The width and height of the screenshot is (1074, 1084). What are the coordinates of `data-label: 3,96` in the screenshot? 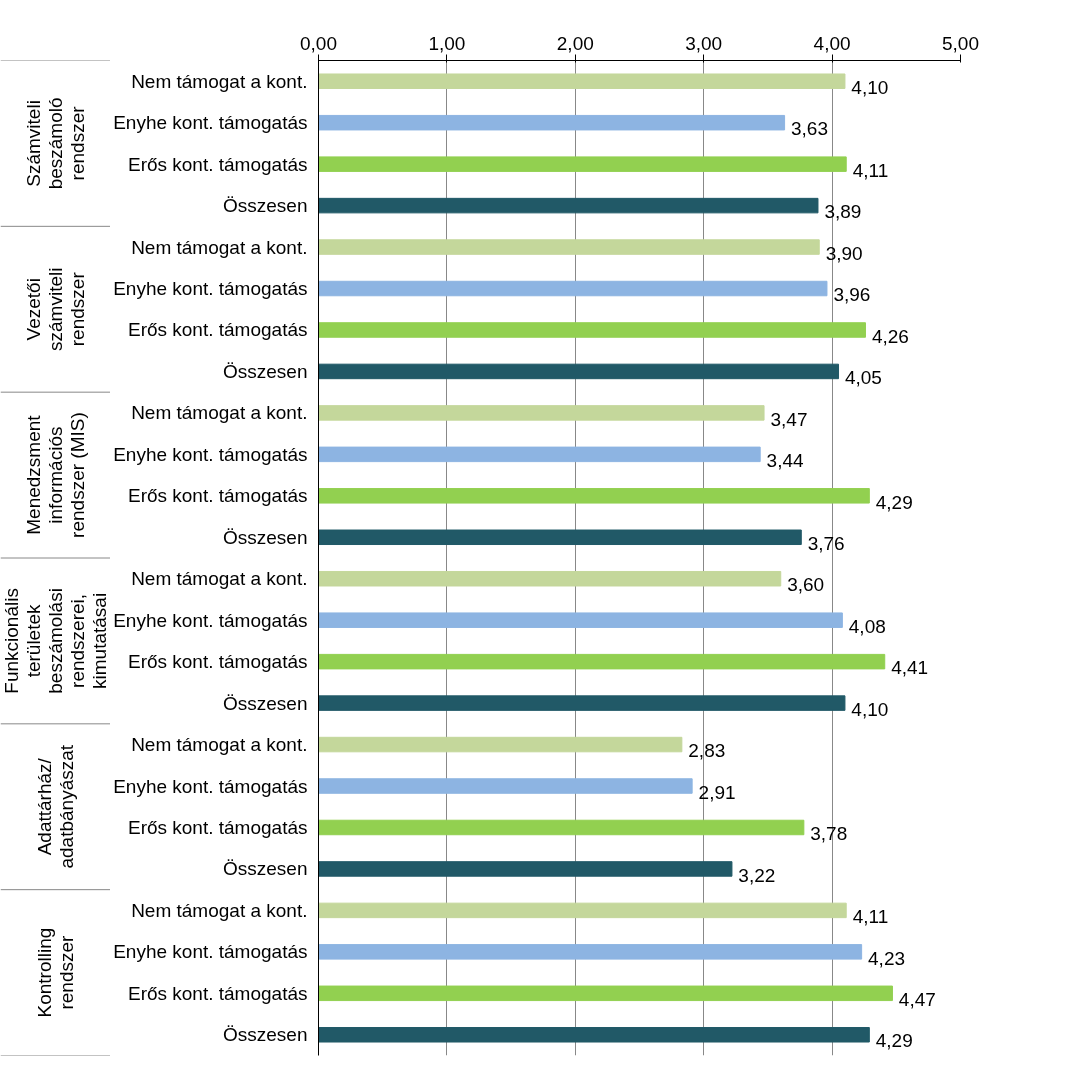 It's located at (852, 295).